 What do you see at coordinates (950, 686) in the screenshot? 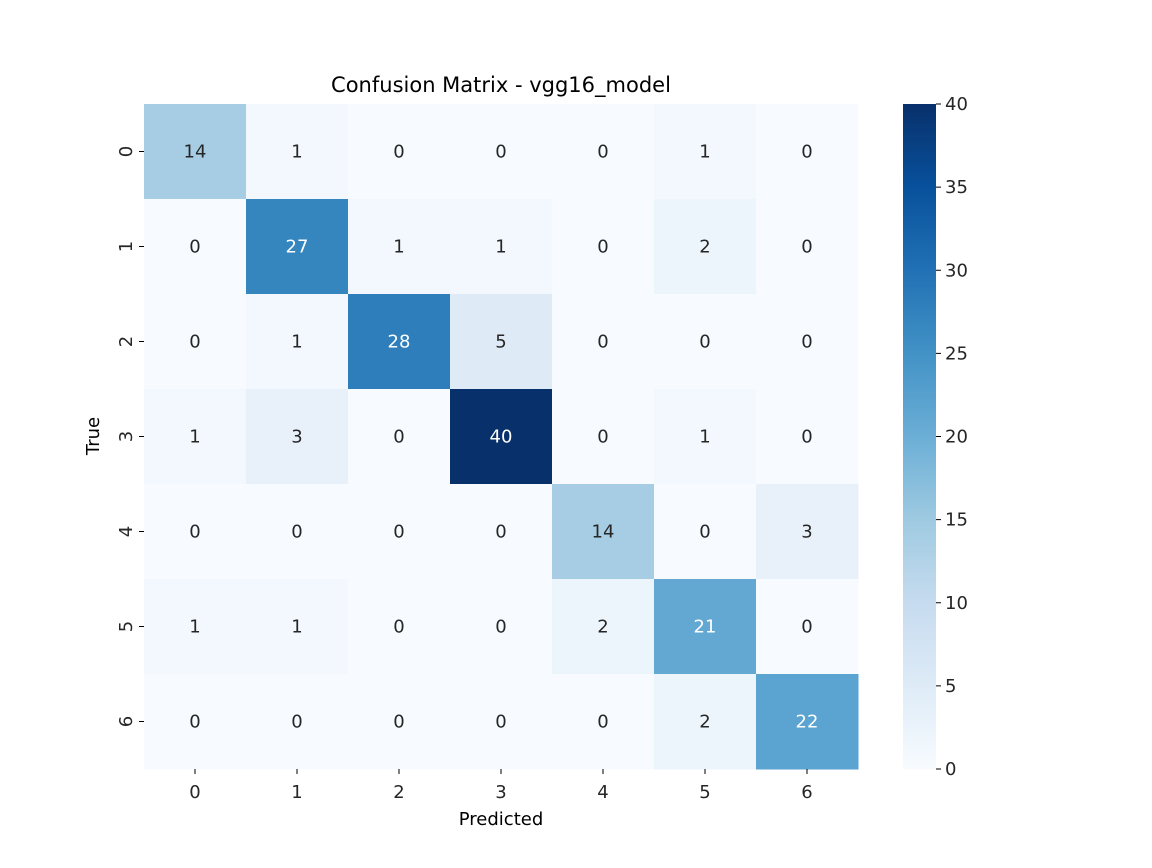
I see `colorbar-tick-label-5: 5` at bounding box center [950, 686].